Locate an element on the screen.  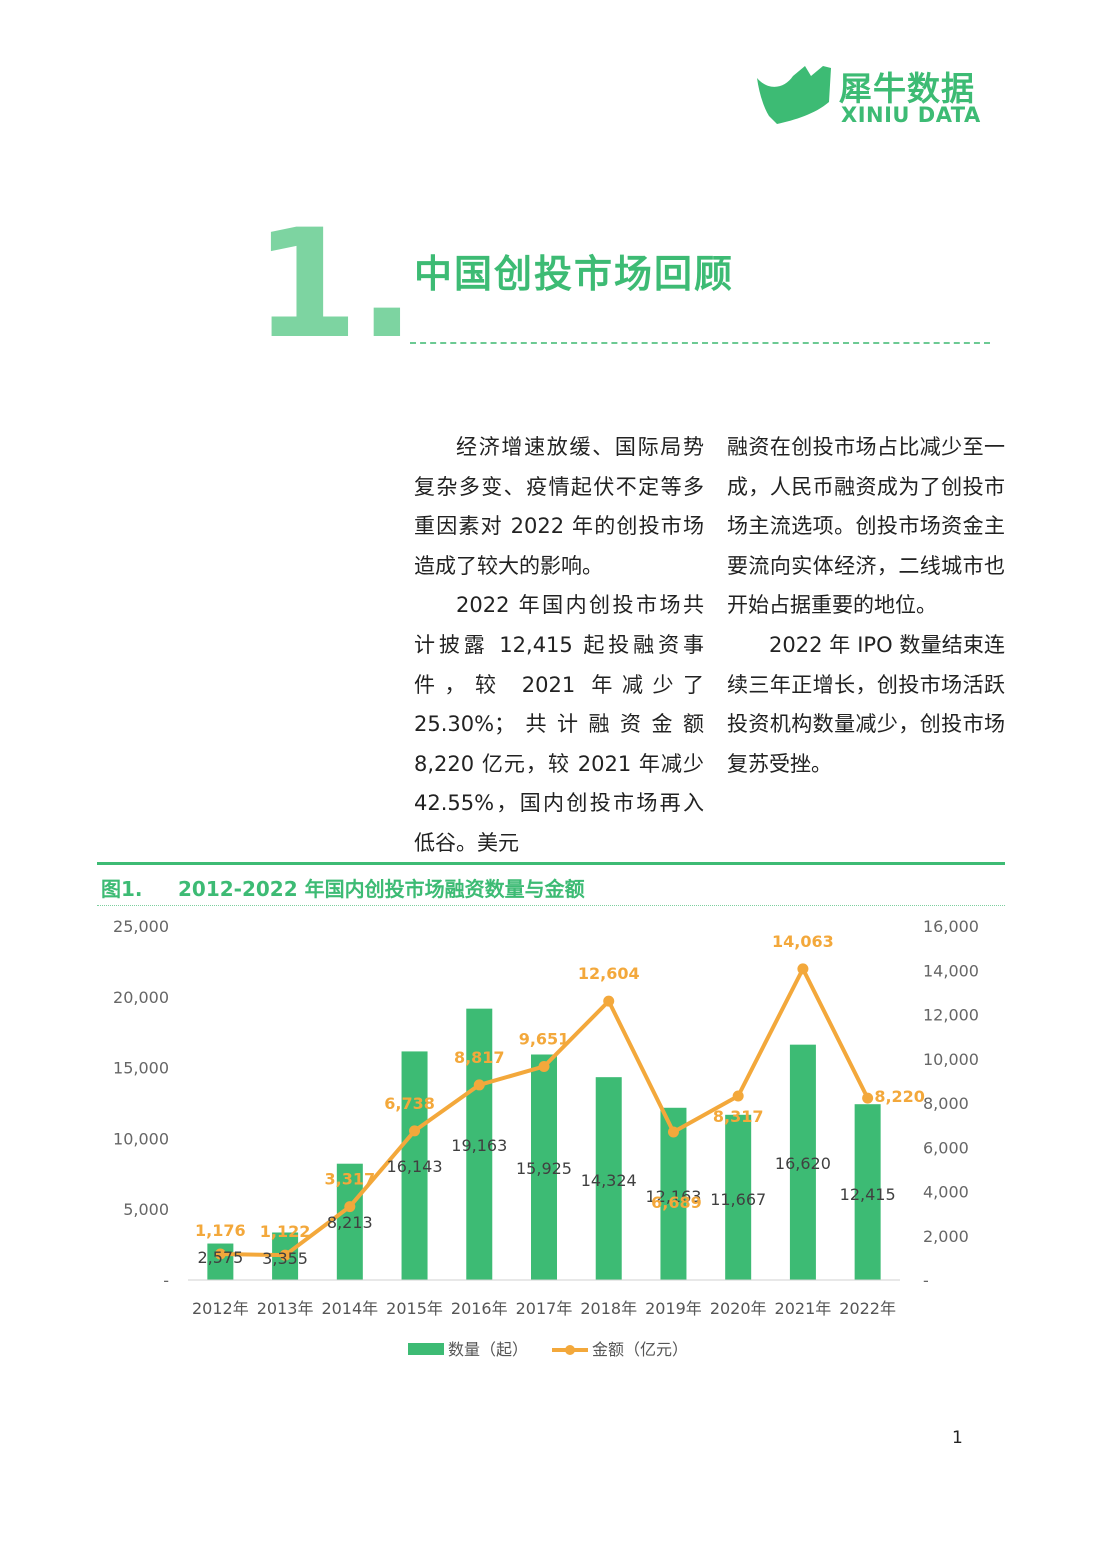
y-right-tick-label: 4,000 is located at coordinates (946, 1192).